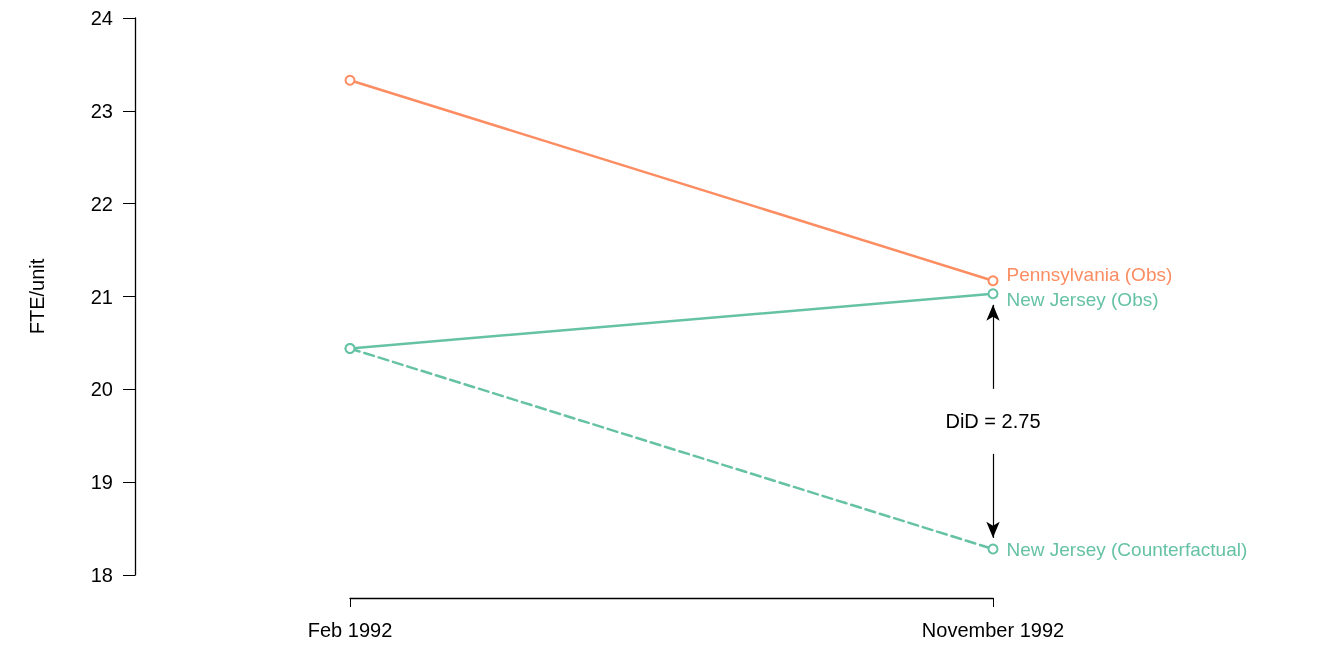 The height and width of the screenshot is (656, 1327). Describe the element at coordinates (101, 18) in the screenshot. I see `y-tick-label: 24` at that location.